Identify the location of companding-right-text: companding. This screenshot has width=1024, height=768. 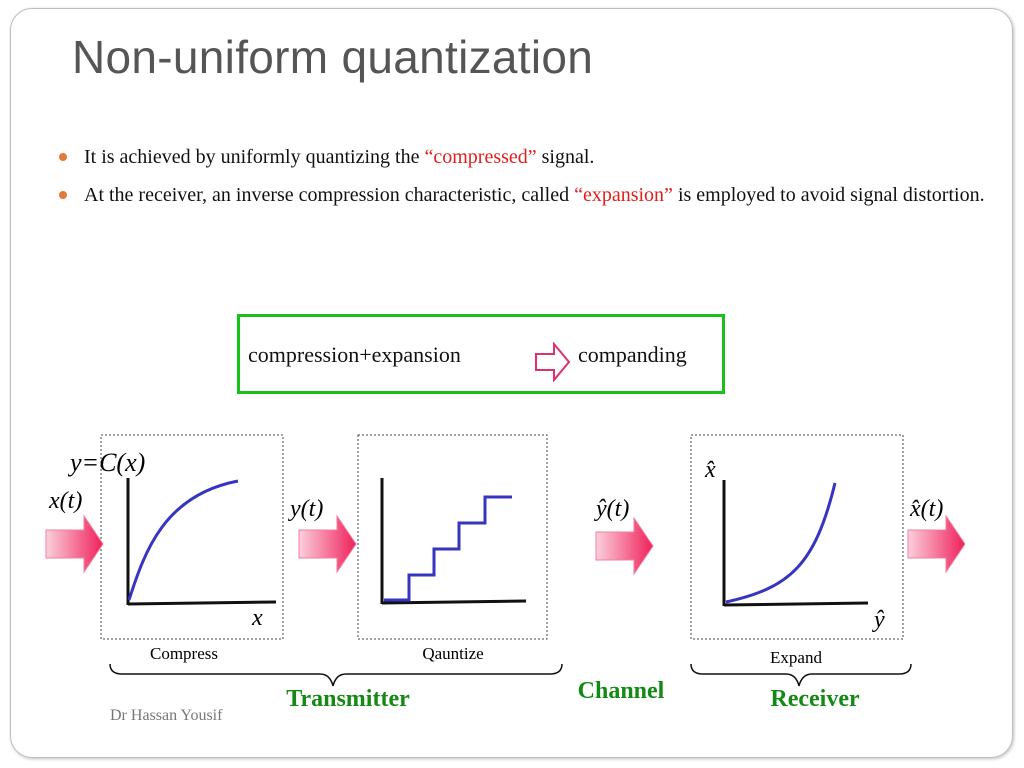
(632, 354).